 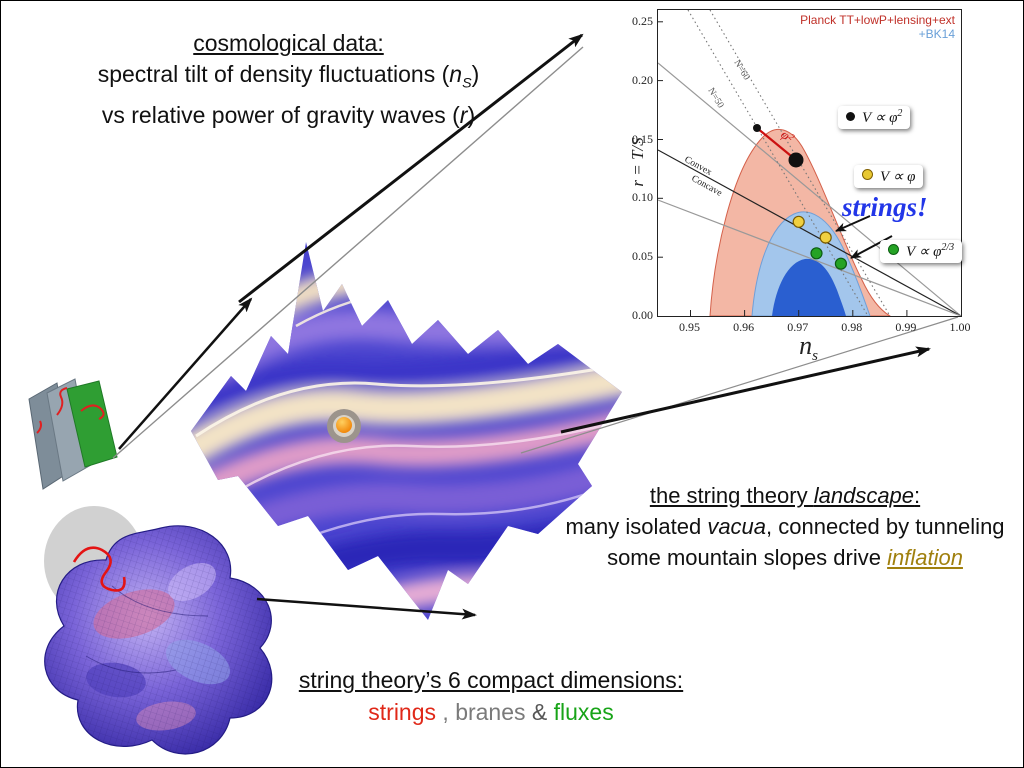 I want to click on black-dot-icon, so click(x=850, y=116).